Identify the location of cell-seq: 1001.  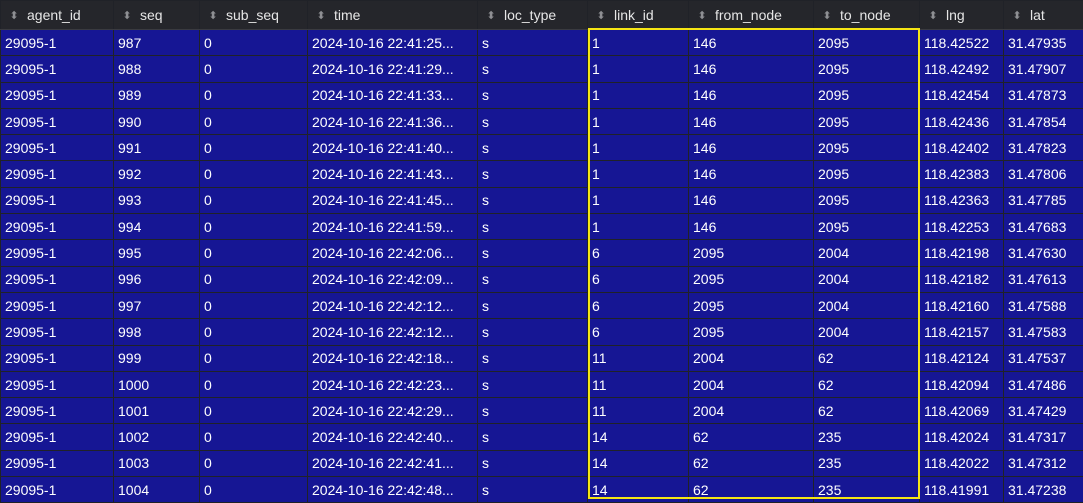
(157, 411).